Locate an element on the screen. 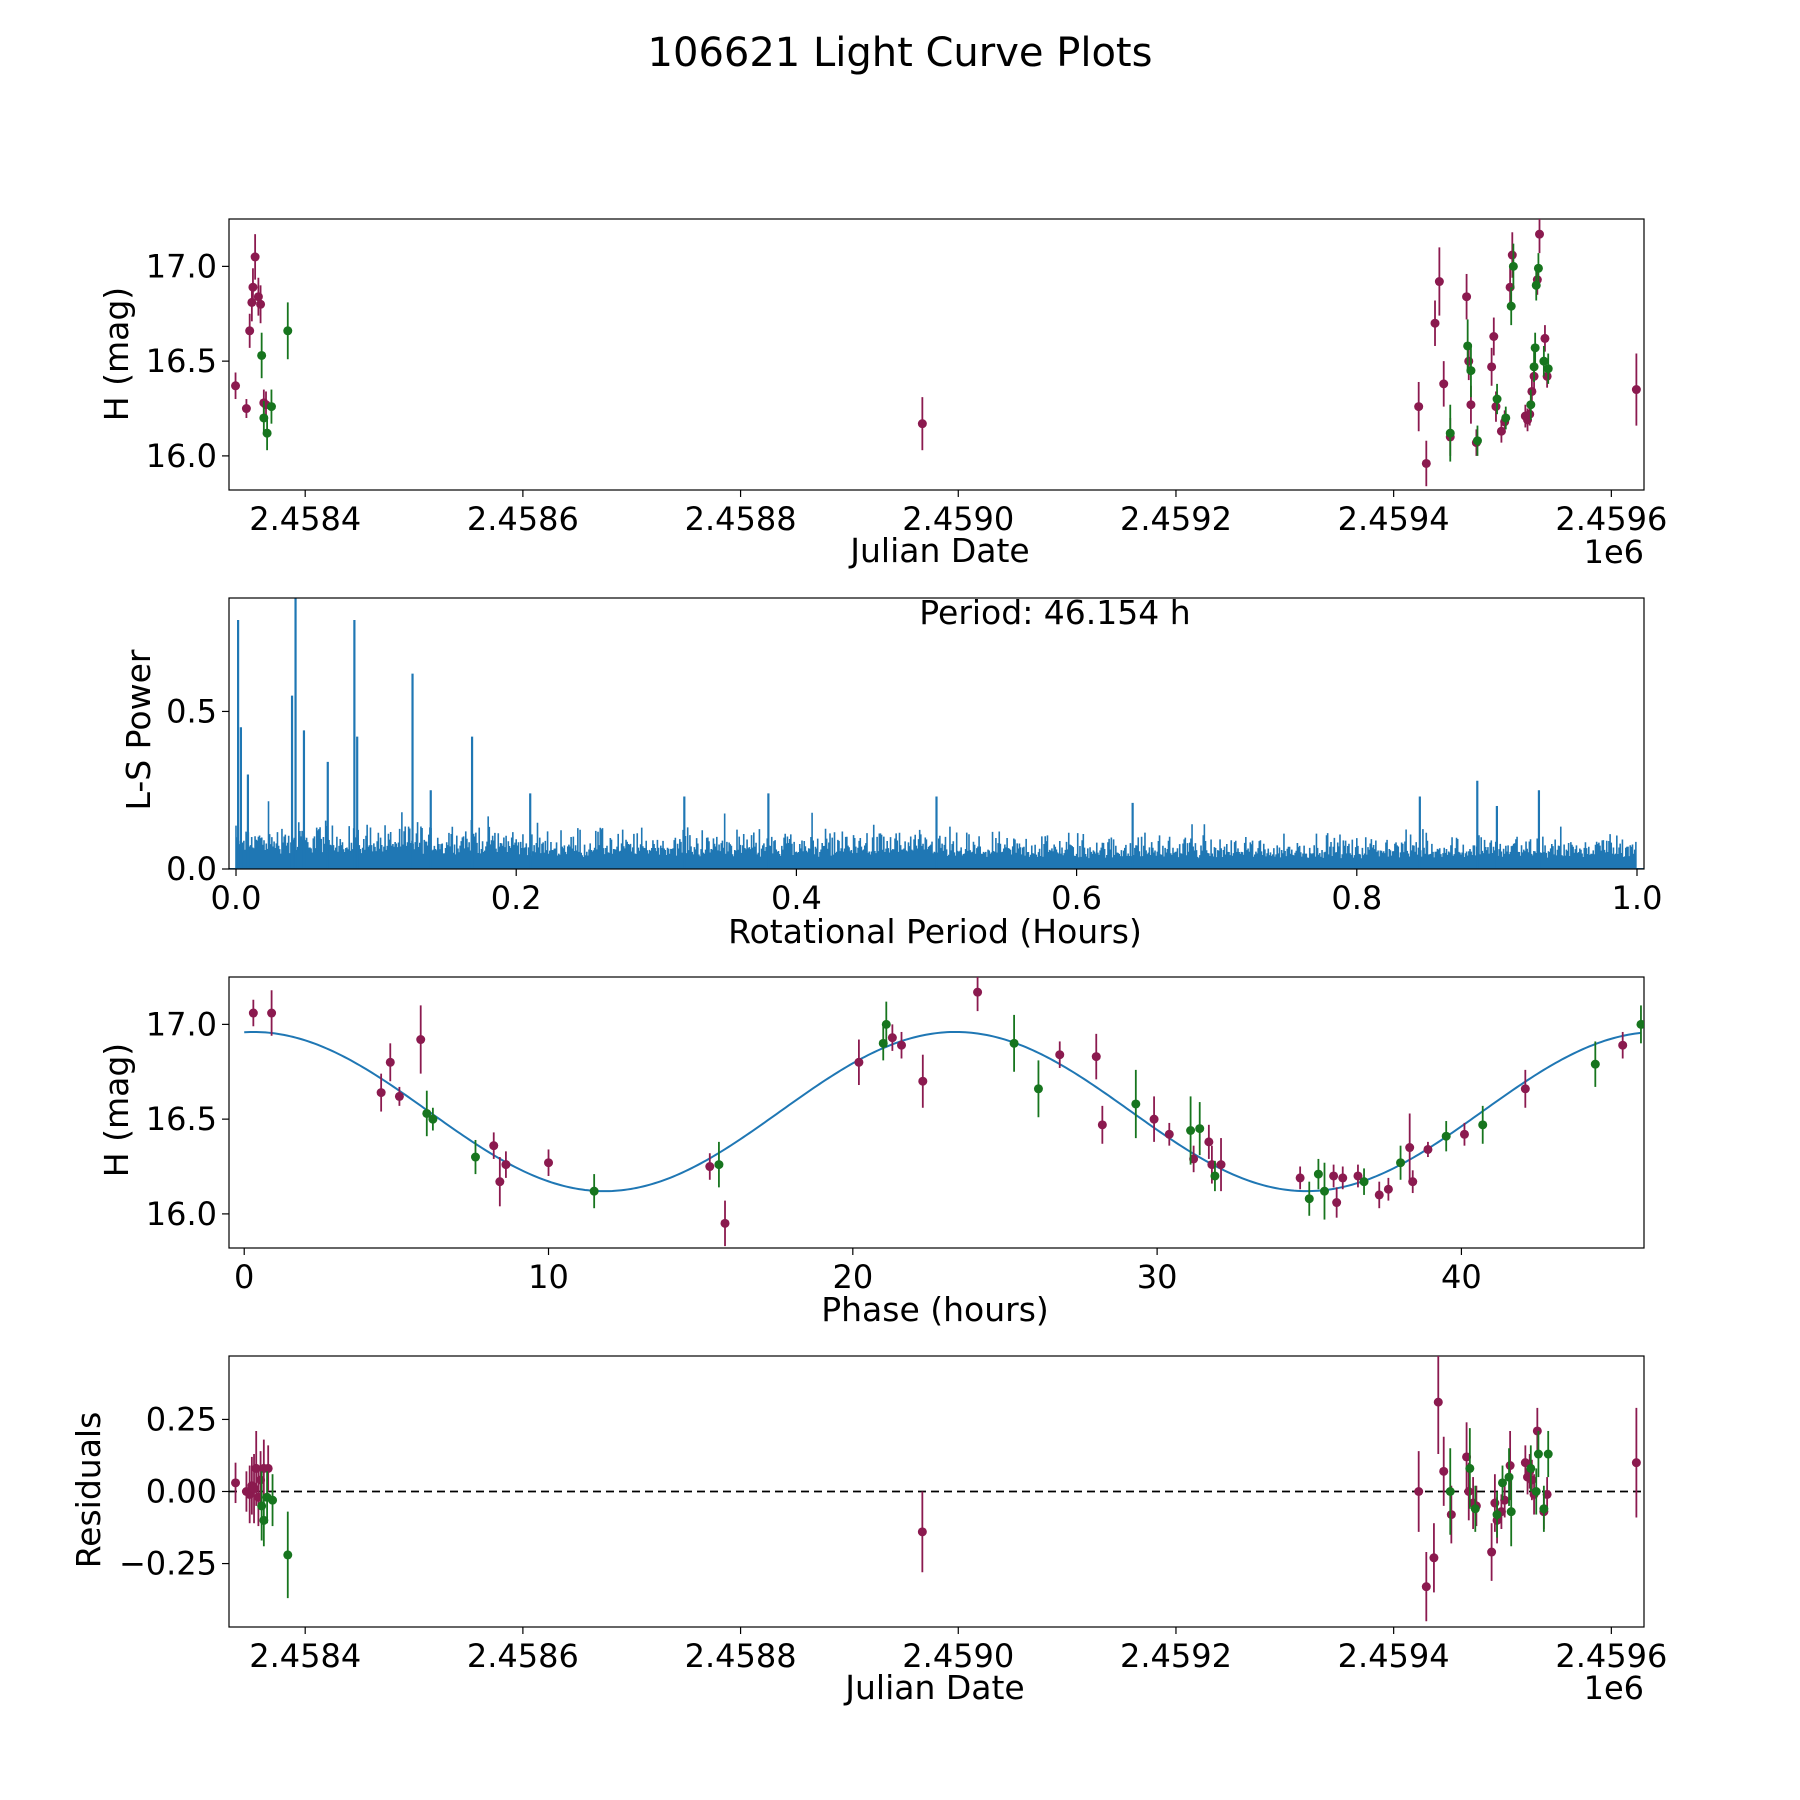  period-annotation: Period: 46.154 h is located at coordinates (1054, 612).